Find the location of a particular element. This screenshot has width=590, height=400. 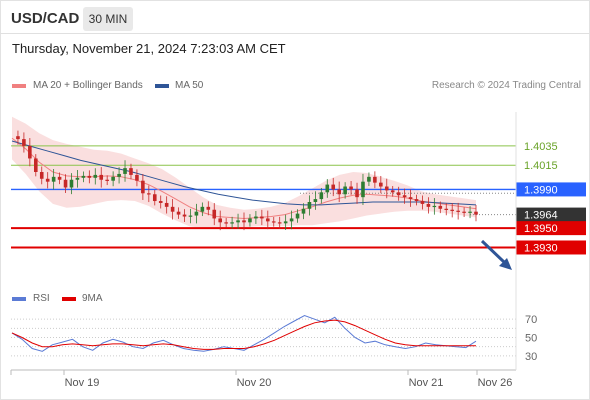

forecast-arrow-line is located at coordinates (493, 251).